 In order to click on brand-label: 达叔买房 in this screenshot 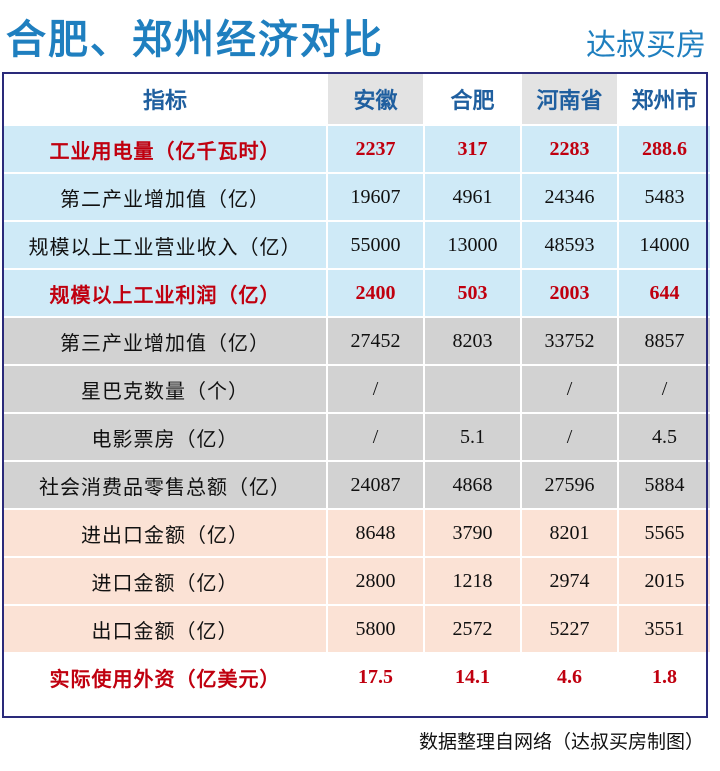, I will do `click(646, 45)`.